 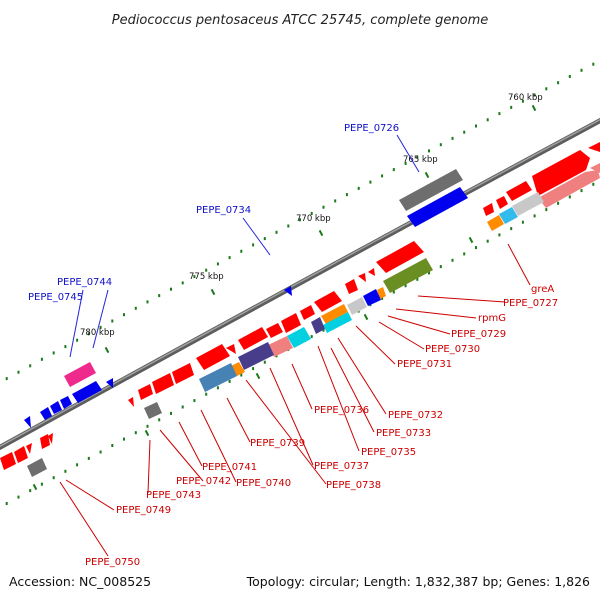 I want to click on cog-0727-gray, so click(x=528, y=204).